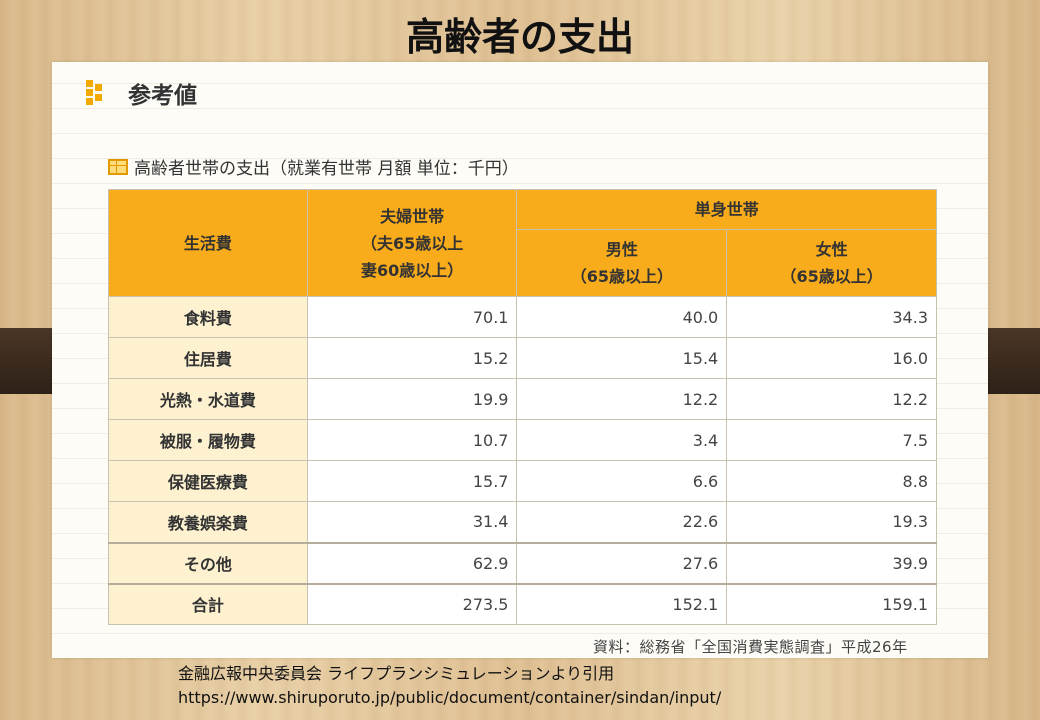 Image resolution: width=1040 pixels, height=720 pixels. Describe the element at coordinates (412, 317) in the screenshot. I see `couple-value: 70.1` at that location.